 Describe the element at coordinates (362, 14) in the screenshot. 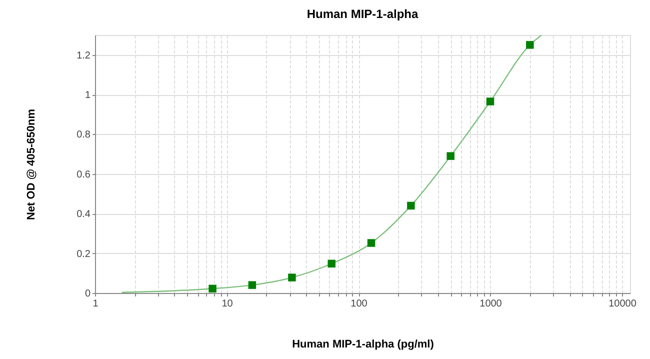

I see `chart-title: Human MIP-1-alpha` at that location.